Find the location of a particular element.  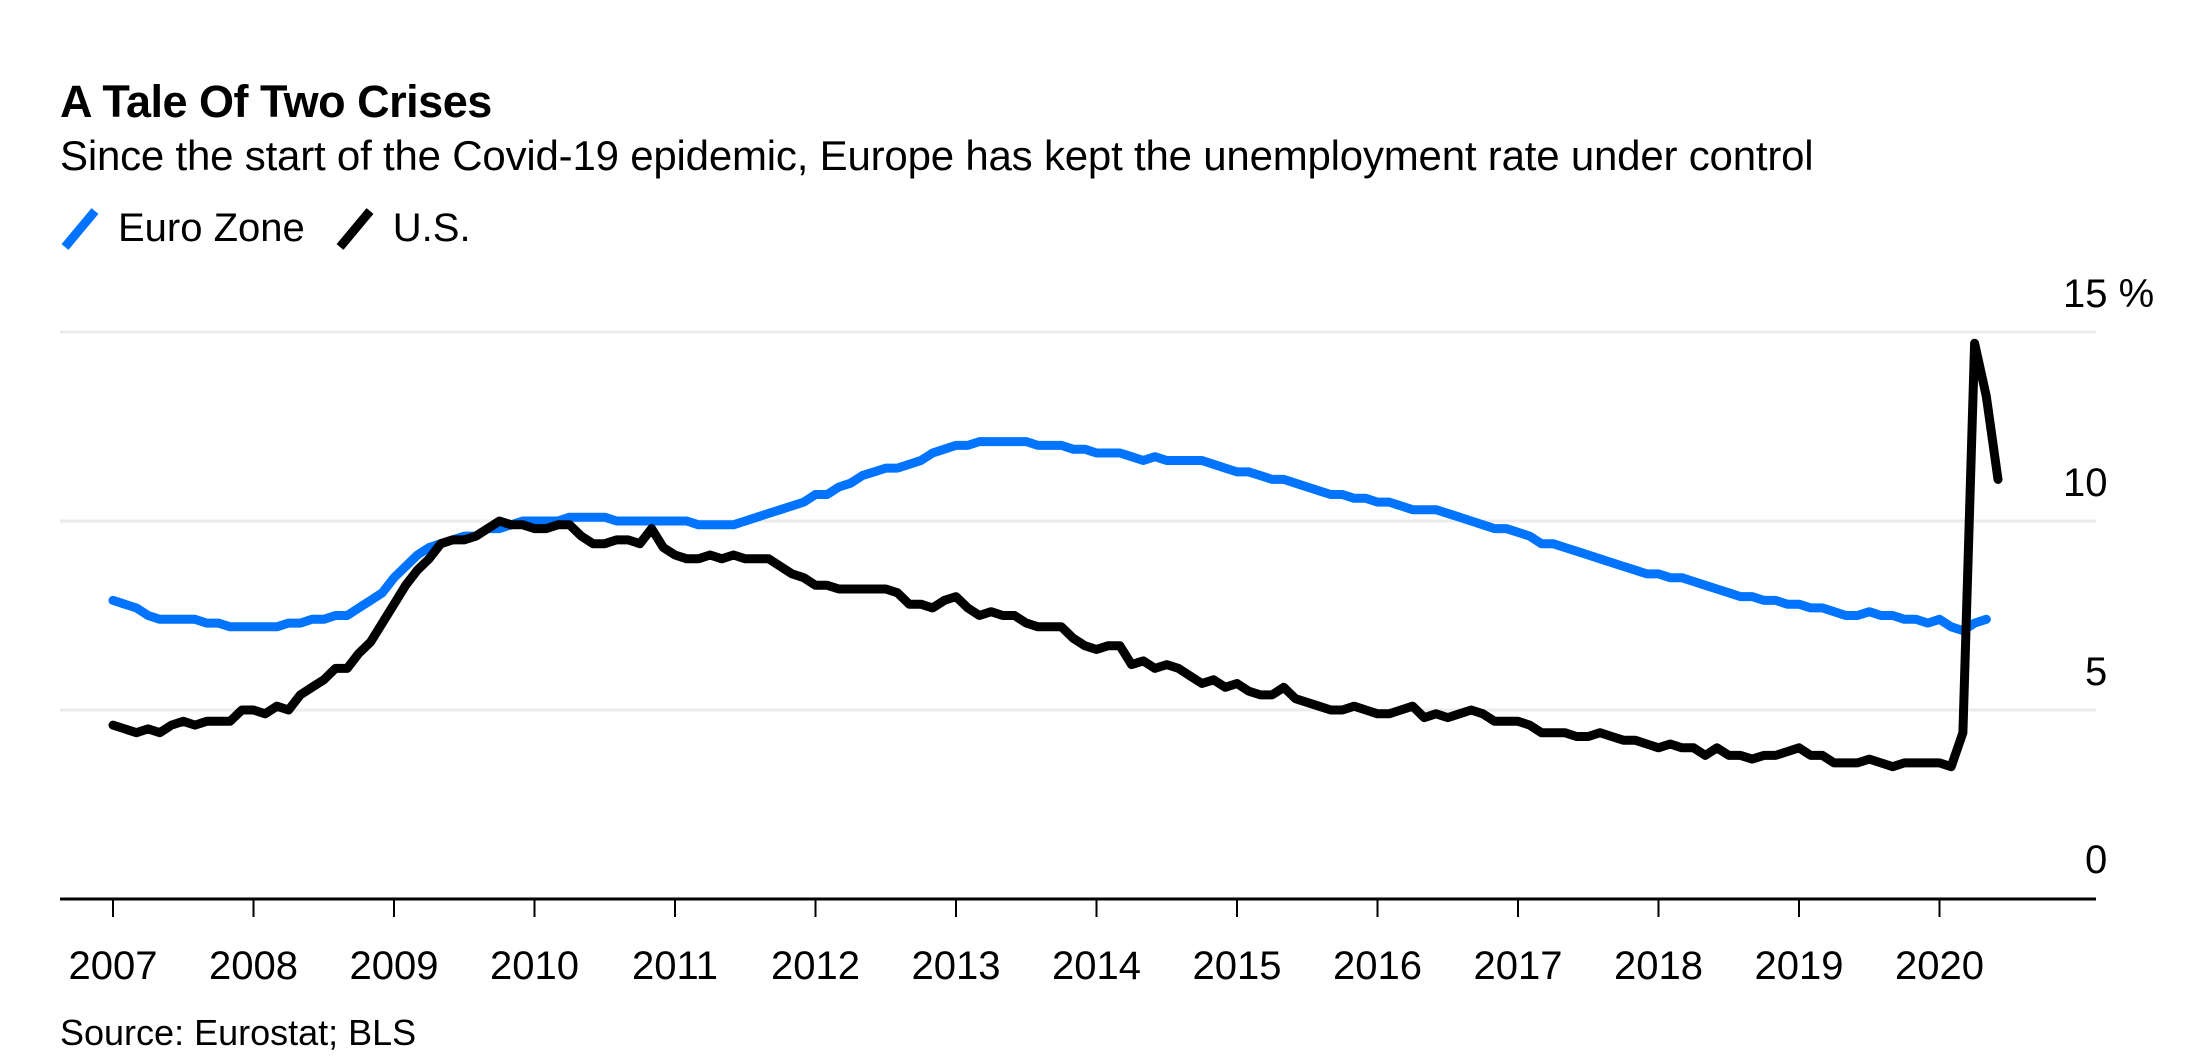

x-tick-label: 2011 is located at coordinates (675, 966).